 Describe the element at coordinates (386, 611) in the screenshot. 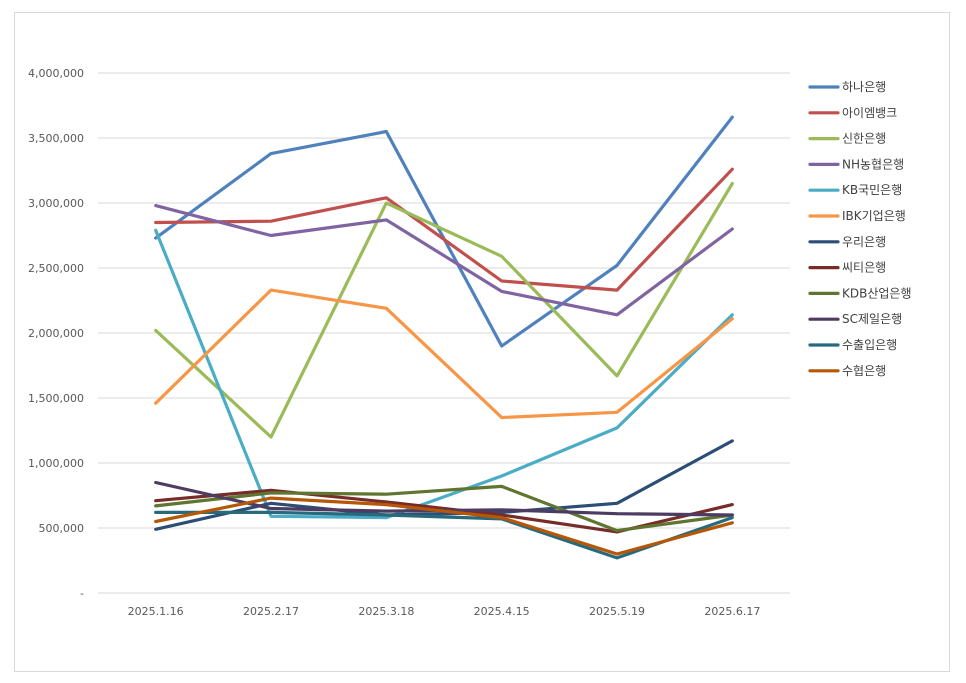

I see `x-tick-label: 2025.3.18` at that location.